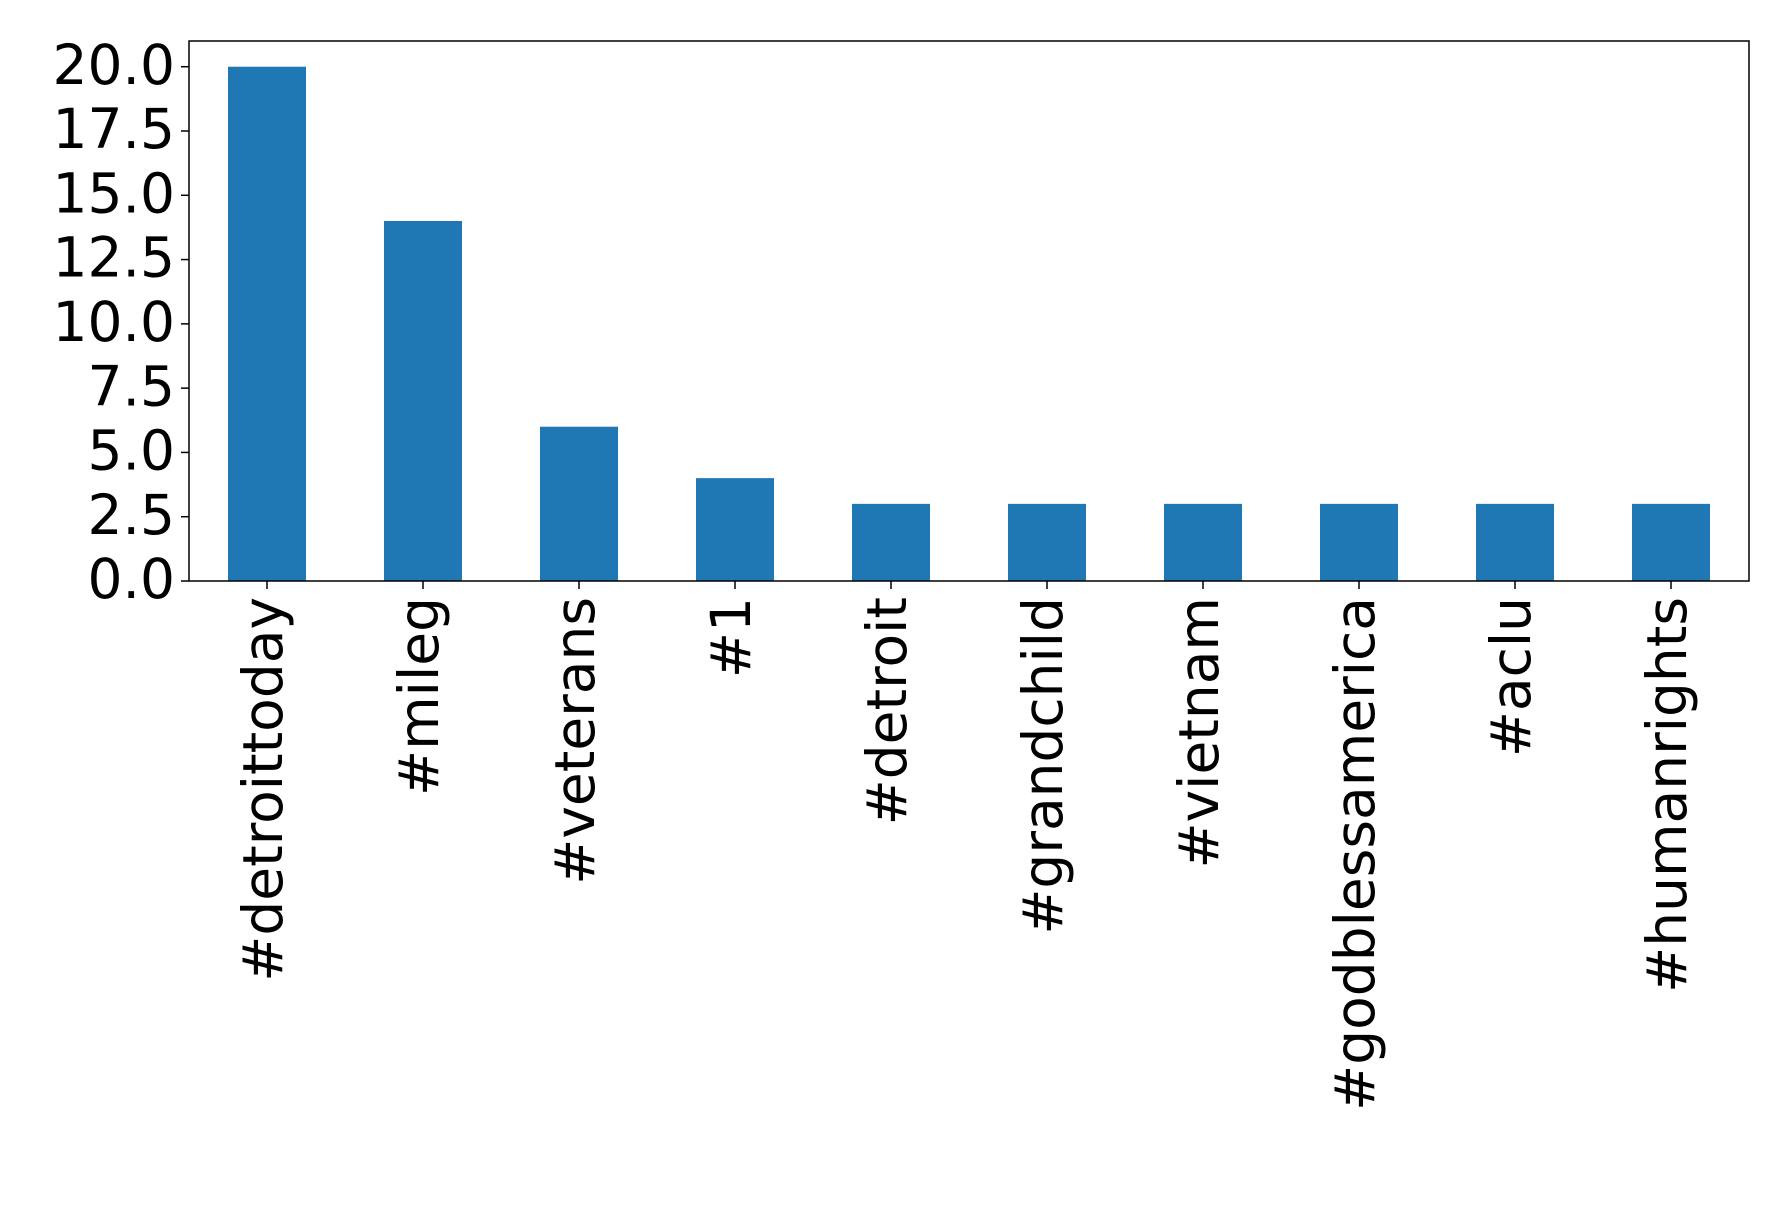 The image size is (1778, 1212). I want to click on y-tick-label: 15.0, so click(114, 193).